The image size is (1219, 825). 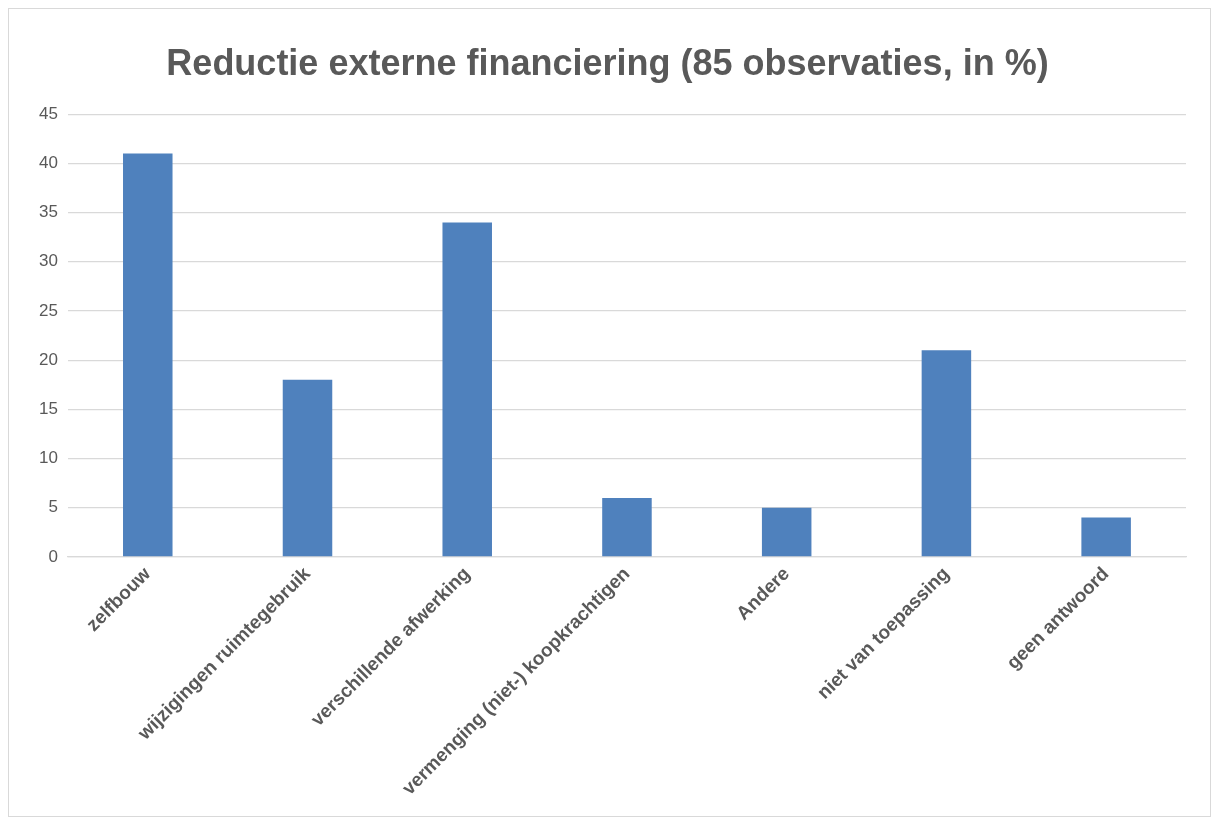 I want to click on y-tick-label: 20, so click(x=48, y=359).